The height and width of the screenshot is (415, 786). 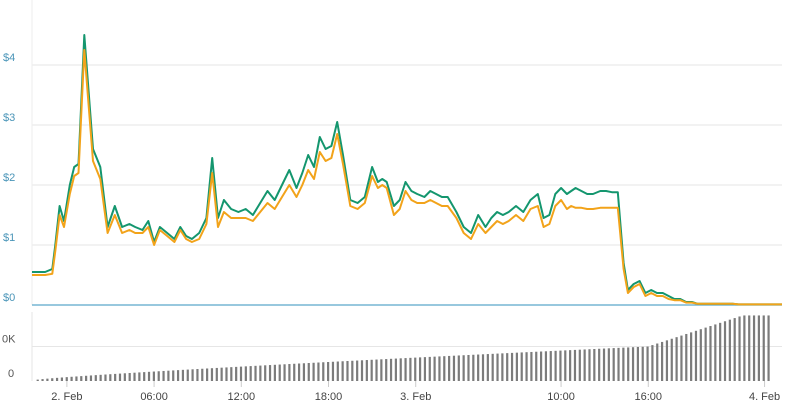 What do you see at coordinates (9, 238) in the screenshot?
I see `price-tick-label: $1` at bounding box center [9, 238].